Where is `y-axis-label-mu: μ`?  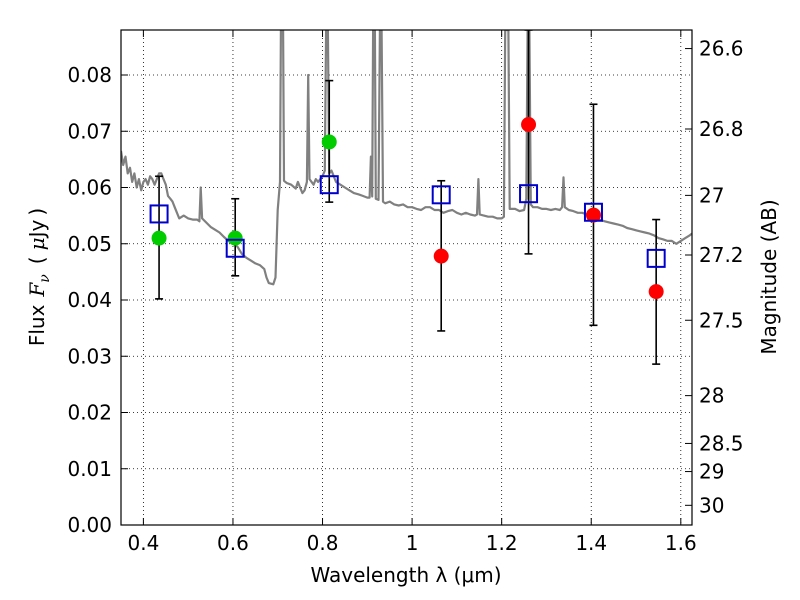 y-axis-label-mu: μ is located at coordinates (37, 243).